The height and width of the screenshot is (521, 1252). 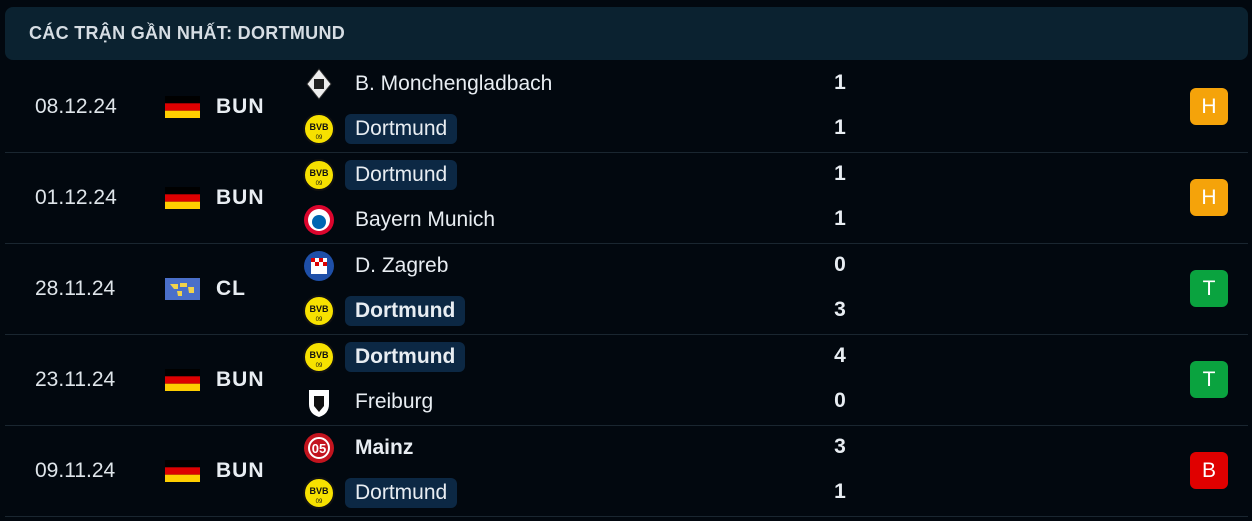 I want to click on home-team-name: D. Zagreb, so click(x=402, y=265).